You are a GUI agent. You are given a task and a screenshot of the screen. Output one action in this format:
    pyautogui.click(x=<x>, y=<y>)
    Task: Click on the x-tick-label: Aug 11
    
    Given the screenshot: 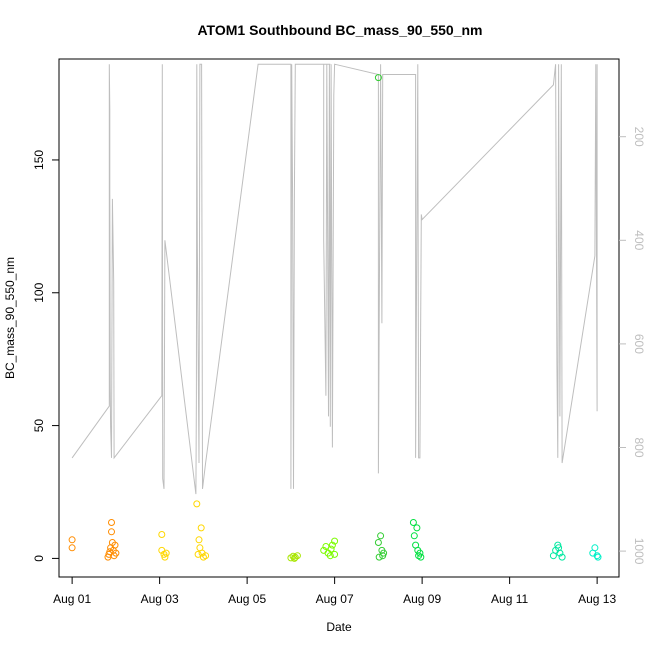 What is the action you would take?
    pyautogui.click(x=509, y=599)
    